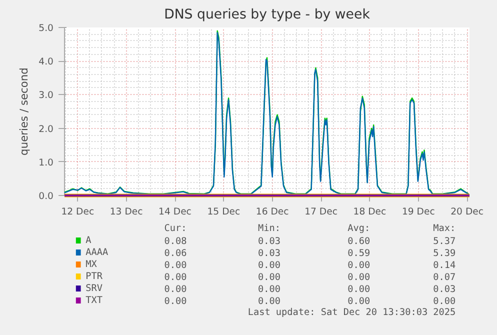 The height and width of the screenshot is (335, 497). Describe the element at coordinates (444, 241) in the screenshot. I see `text: 5.37` at that location.